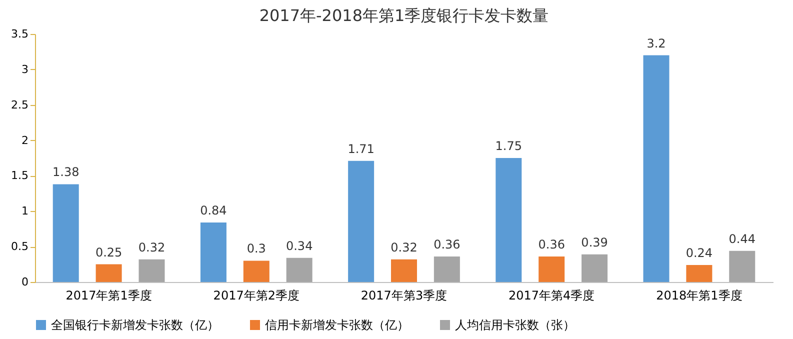 This screenshot has height=339, width=793. Describe the element at coordinates (508, 146) in the screenshot. I see `data-label: 1.75` at that location.